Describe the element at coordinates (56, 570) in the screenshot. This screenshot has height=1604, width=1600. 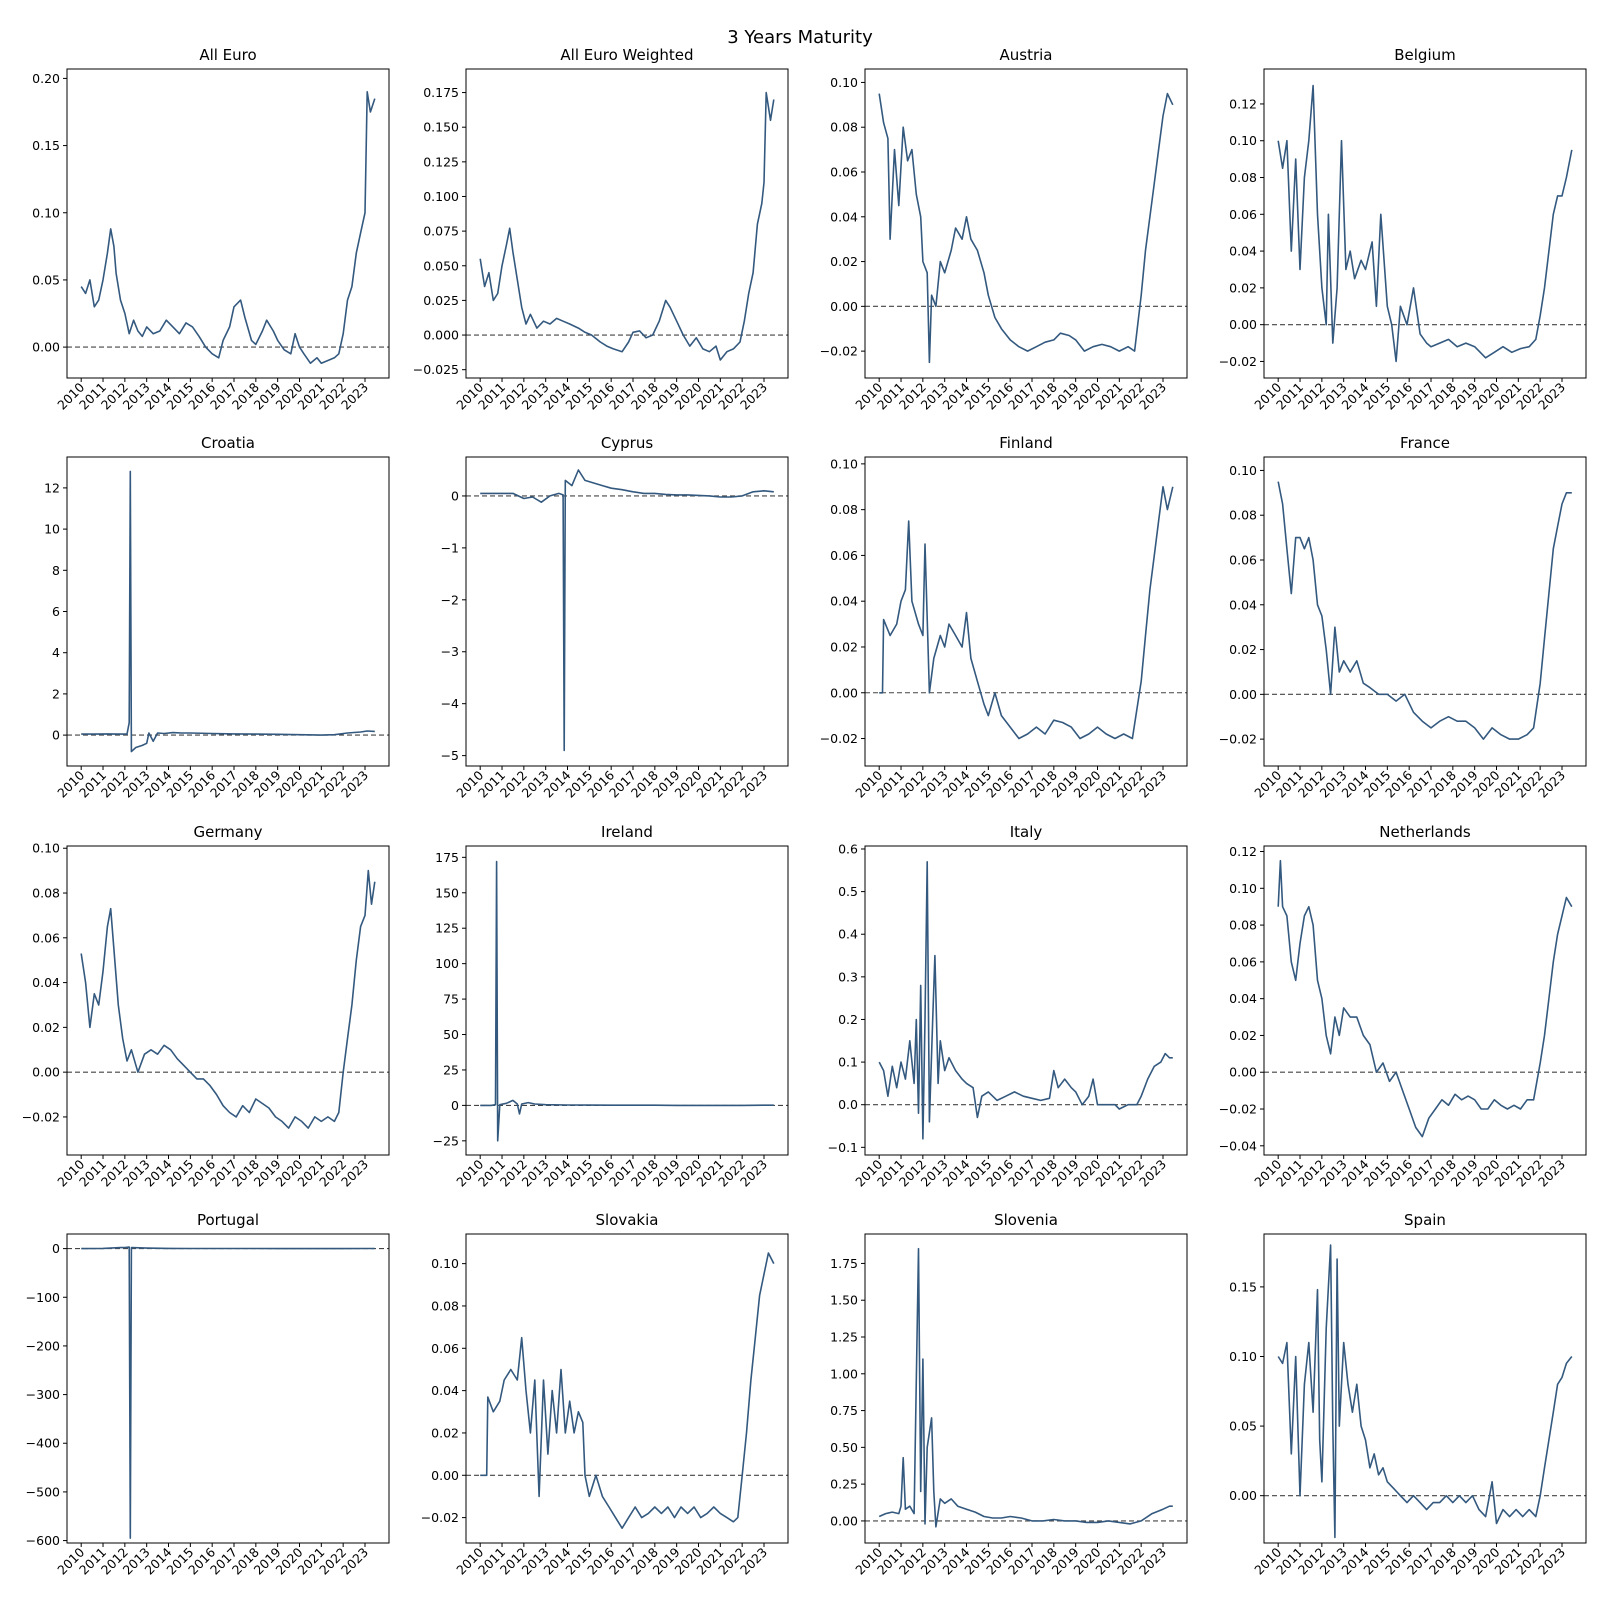
I see `y-tick-label: 8` at that location.